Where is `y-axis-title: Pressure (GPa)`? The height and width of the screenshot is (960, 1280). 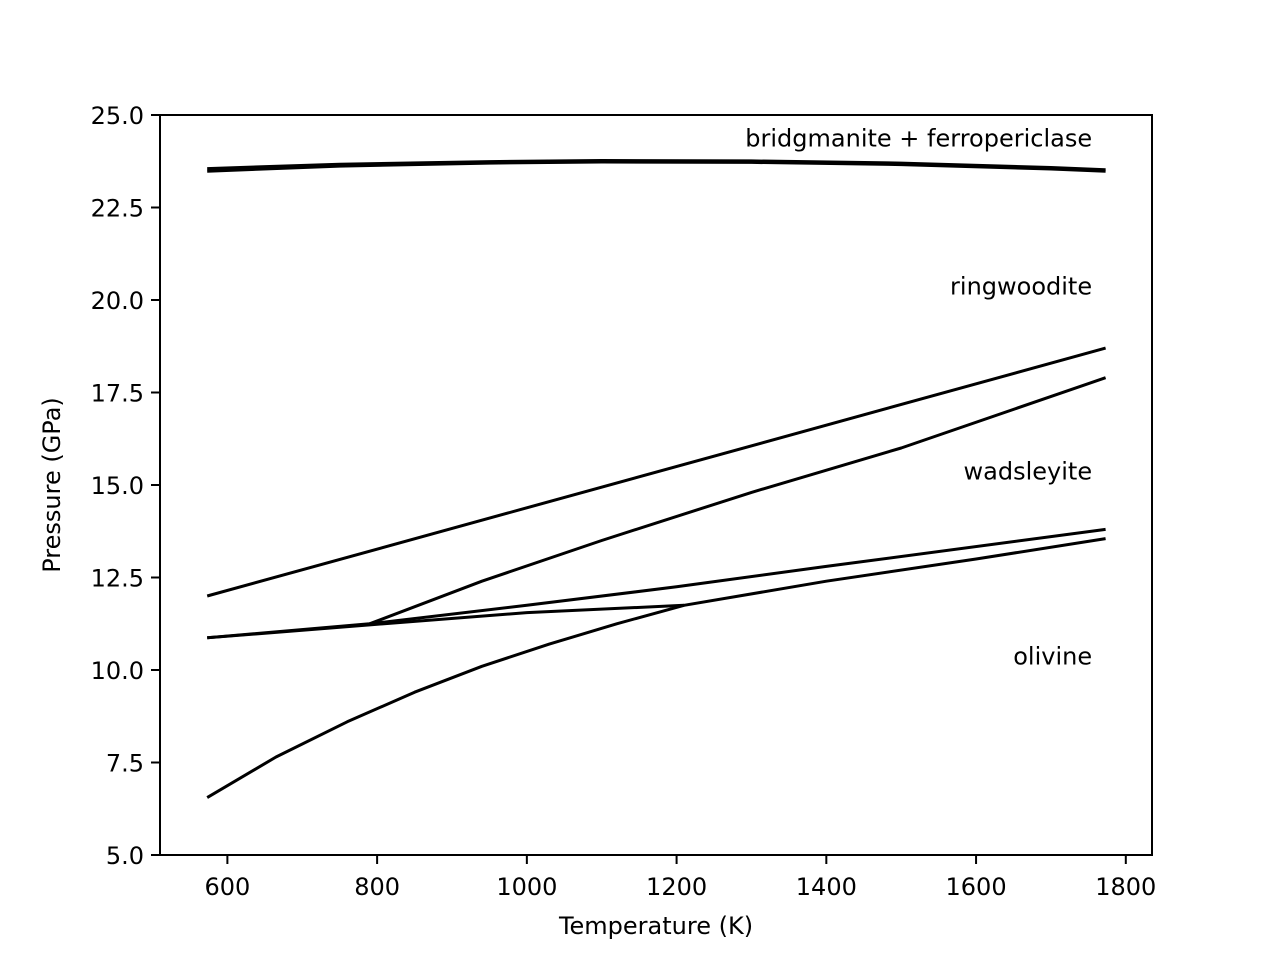 y-axis-title: Pressure (GPa) is located at coordinates (52, 485).